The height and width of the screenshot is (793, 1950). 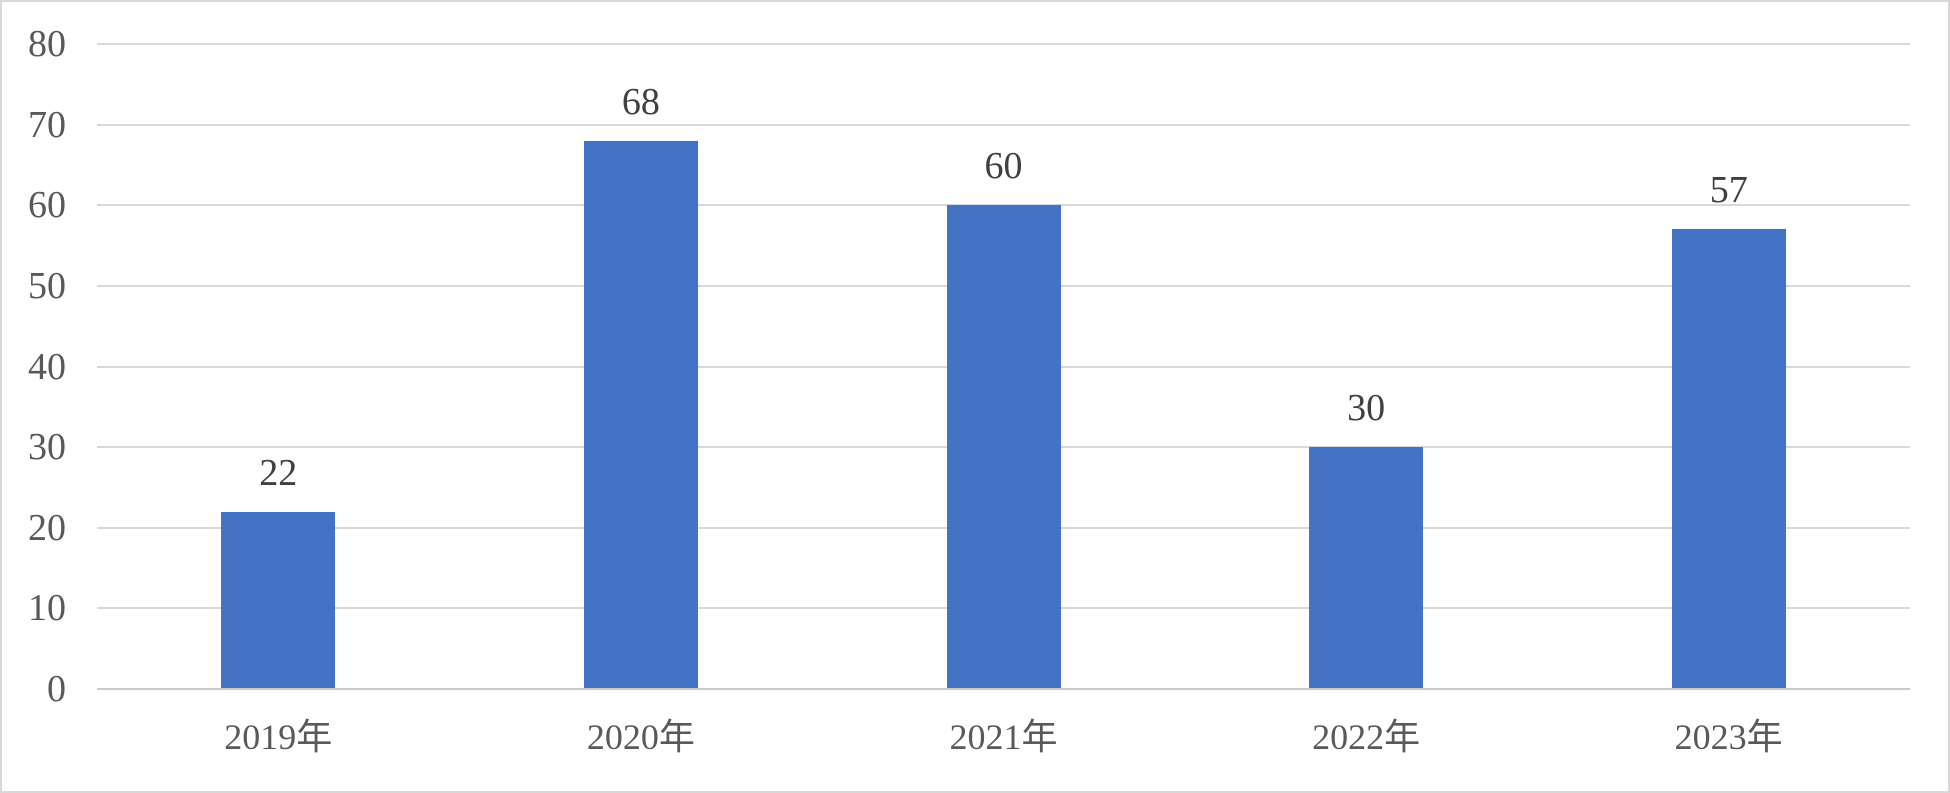 I want to click on data-label-2022年: 30, so click(x=1366, y=408).